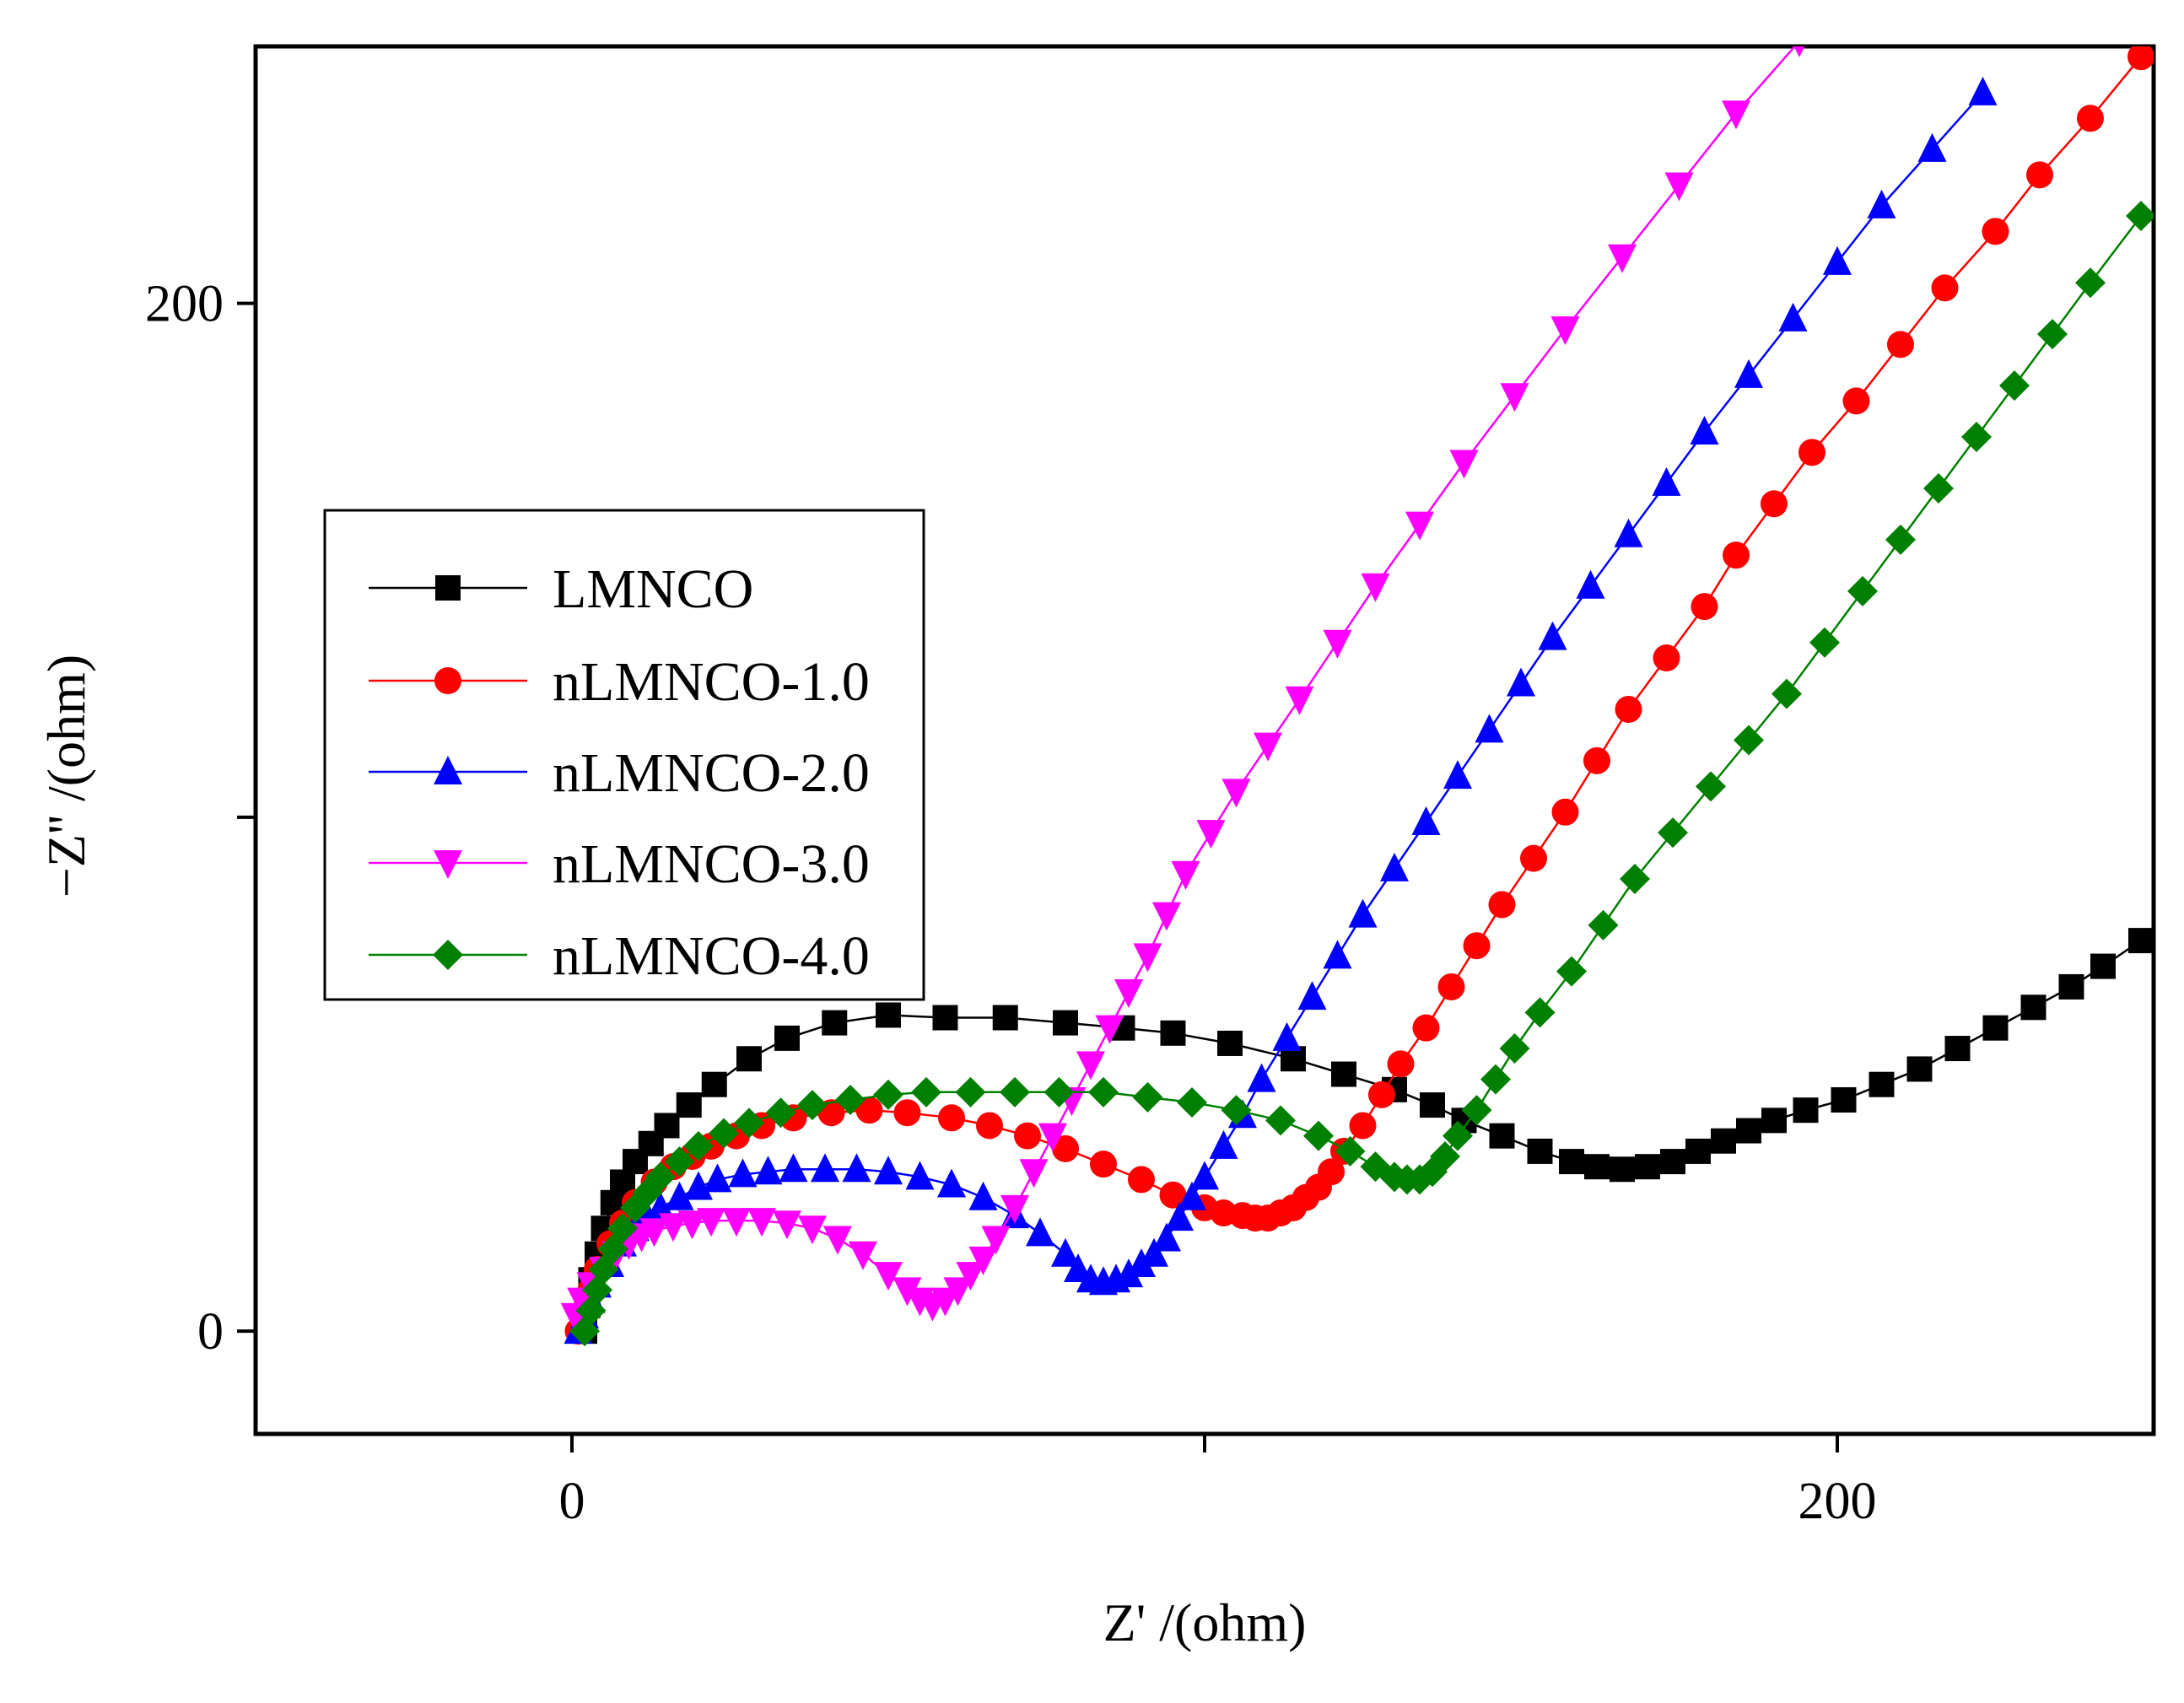  I want to click on x-tick-label: 200, so click(1838, 1501).